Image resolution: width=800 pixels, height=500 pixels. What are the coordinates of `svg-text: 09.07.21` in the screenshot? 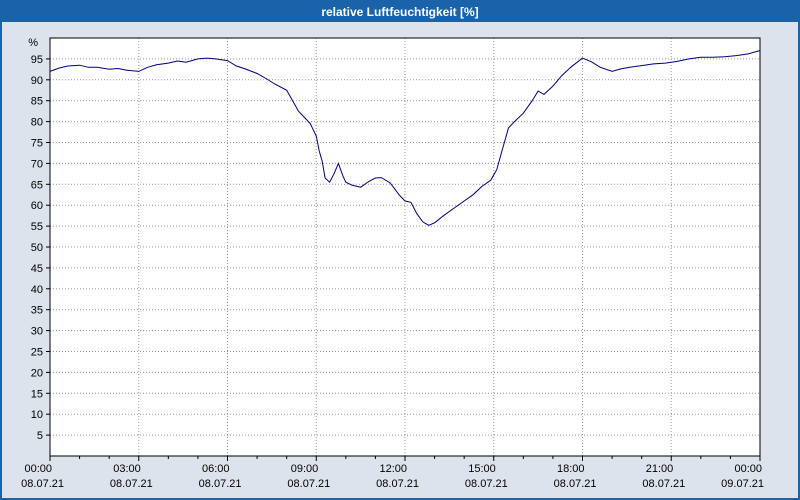 It's located at (742, 484).